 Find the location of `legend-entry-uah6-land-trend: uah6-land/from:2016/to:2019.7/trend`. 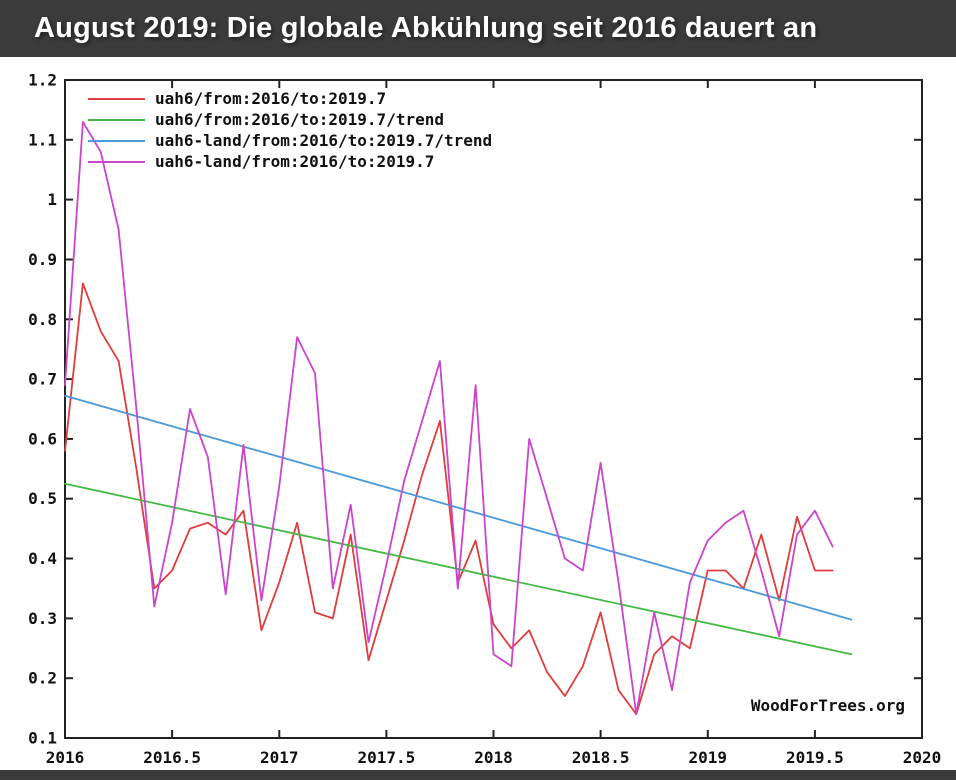

legend-entry-uah6-land-trend: uah6-land/from:2016/to:2019.7/trend is located at coordinates (290, 140).